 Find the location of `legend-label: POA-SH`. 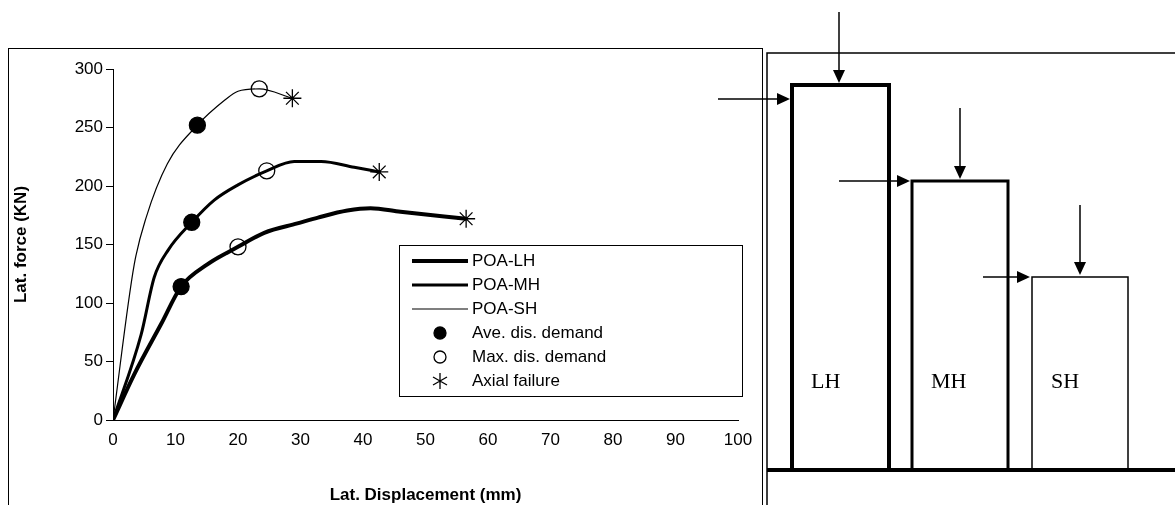

legend-label: POA-SH is located at coordinates (505, 309).